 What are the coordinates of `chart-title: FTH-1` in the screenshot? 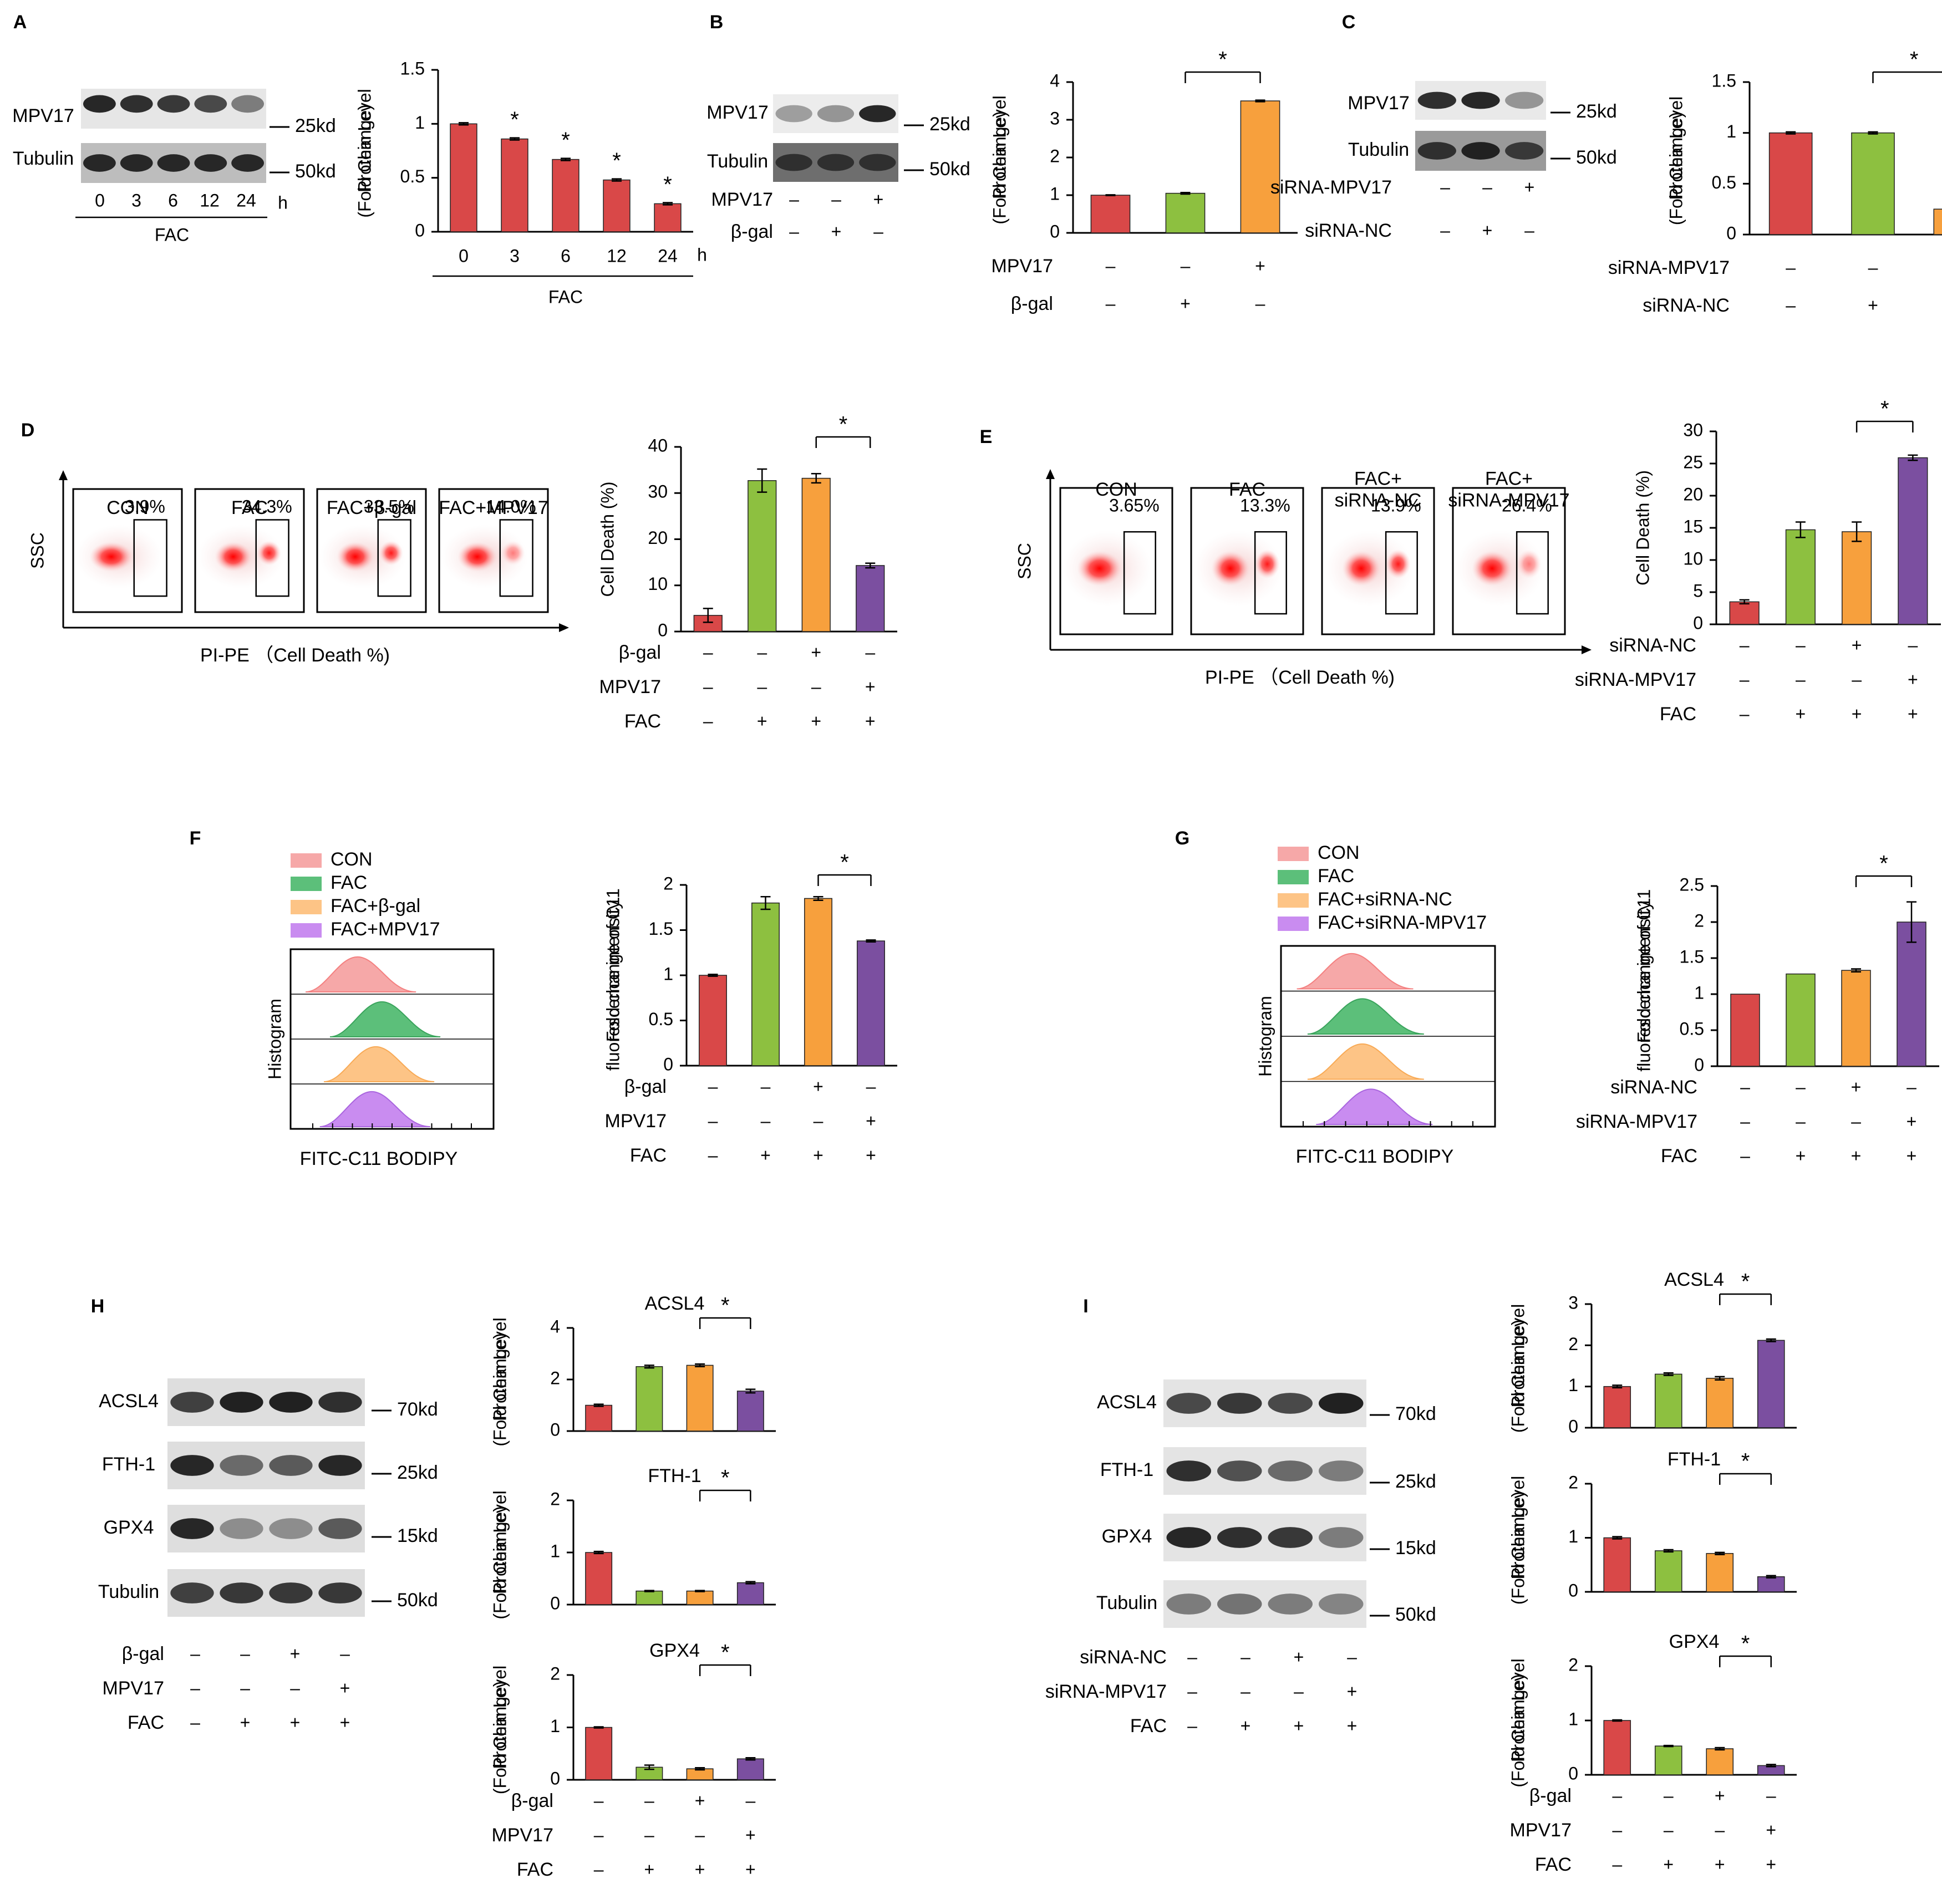 It's located at (1695, 1460).